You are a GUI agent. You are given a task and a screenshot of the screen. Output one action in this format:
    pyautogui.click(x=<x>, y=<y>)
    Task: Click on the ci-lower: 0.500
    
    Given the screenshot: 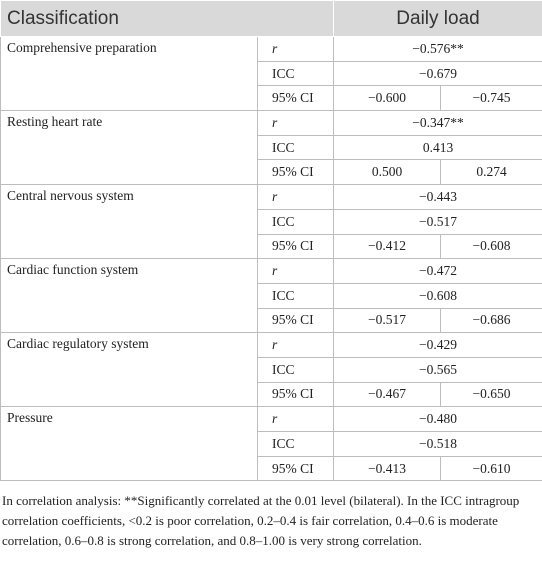 What is the action you would take?
    pyautogui.click(x=387, y=172)
    